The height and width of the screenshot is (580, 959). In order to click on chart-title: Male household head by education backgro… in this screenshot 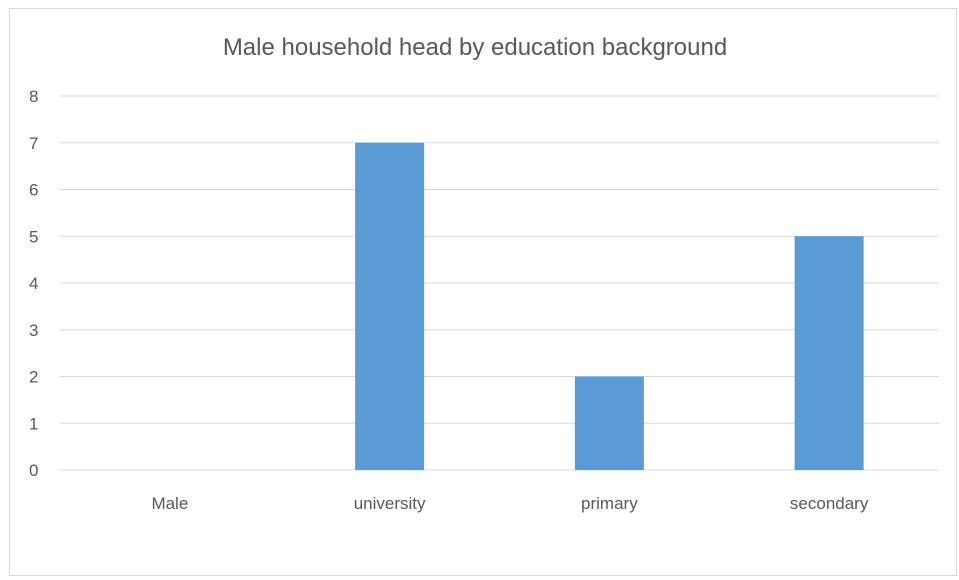, I will do `click(475, 47)`.